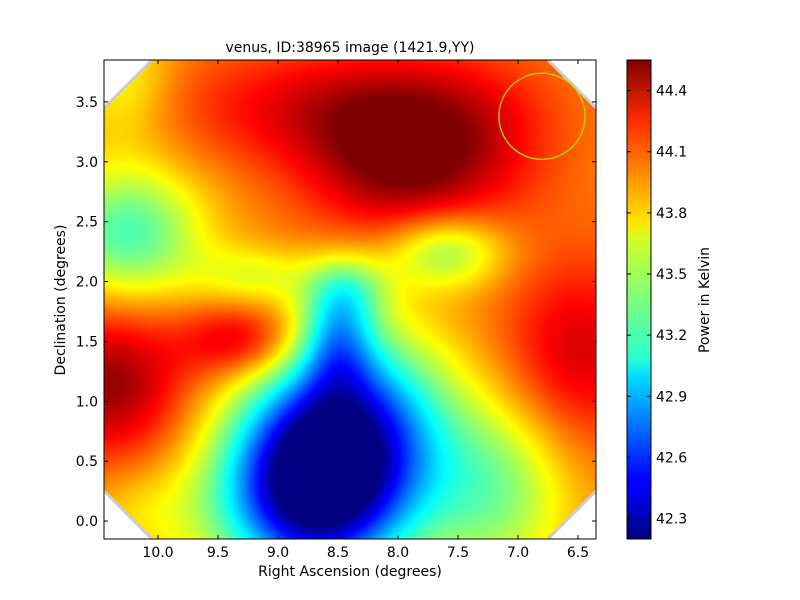 The height and width of the screenshot is (600, 800). I want to click on chart-title: venus, ID:38965 image (1421.9,YY), so click(350, 48).